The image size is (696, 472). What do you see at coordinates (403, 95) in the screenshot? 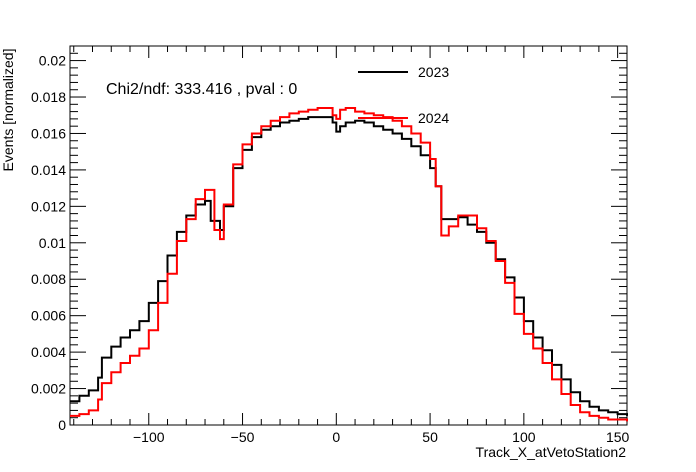
I see `legend: 2023 2024` at bounding box center [403, 95].